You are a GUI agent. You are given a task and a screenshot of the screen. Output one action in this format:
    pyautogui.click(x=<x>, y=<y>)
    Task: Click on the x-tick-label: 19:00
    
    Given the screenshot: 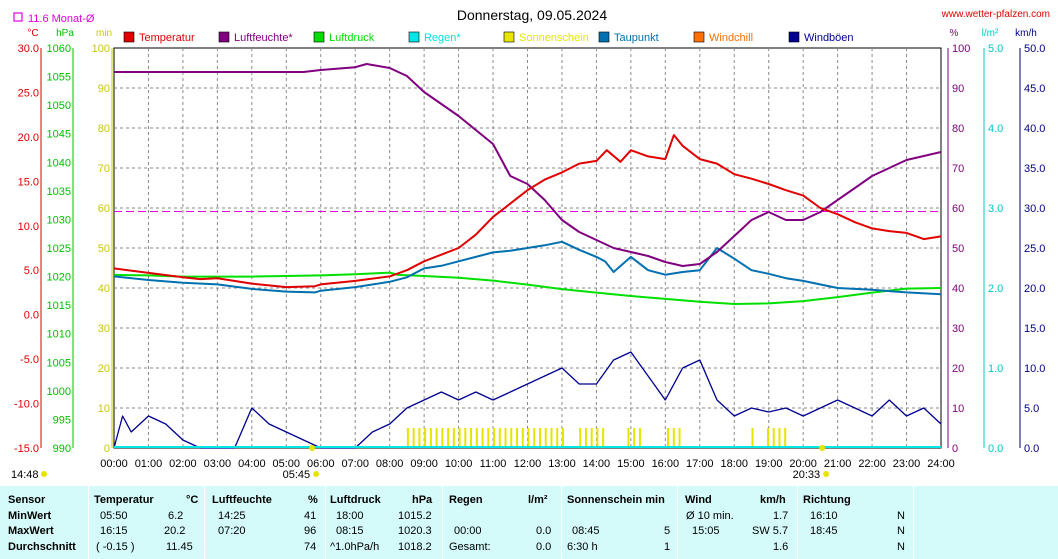 What is the action you would take?
    pyautogui.click(x=769, y=464)
    